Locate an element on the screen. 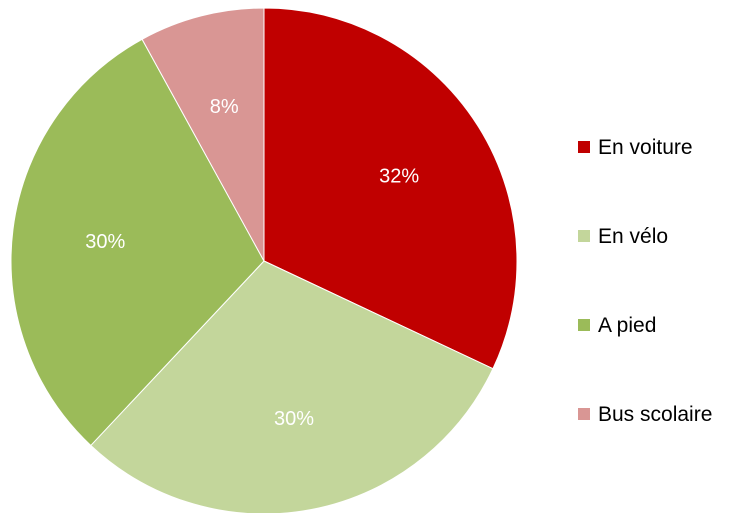  legend-item-bus-scolaire: Bus scolaire is located at coordinates (645, 414).